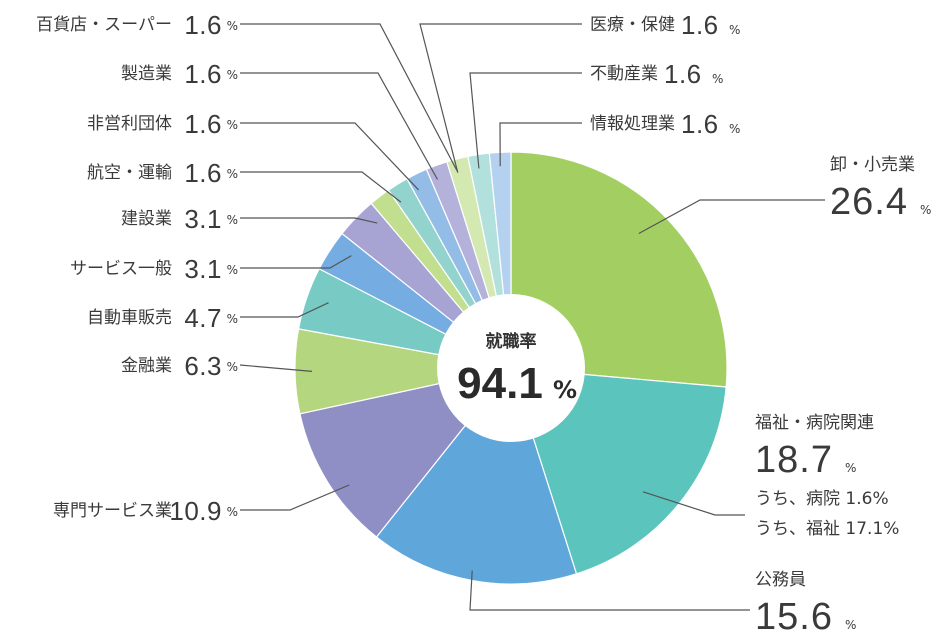 Image resolution: width=952 pixels, height=630 pixels. I want to click on slice-value-4: 6.3, so click(203, 366).